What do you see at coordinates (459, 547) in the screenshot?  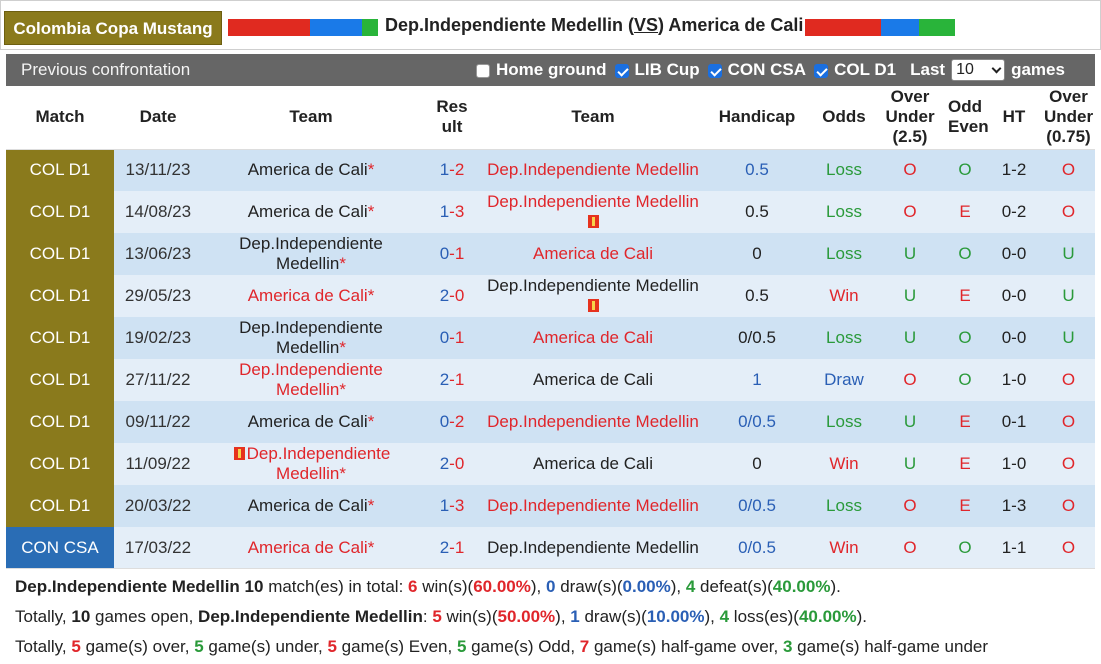 I see `away-score: 1` at bounding box center [459, 547].